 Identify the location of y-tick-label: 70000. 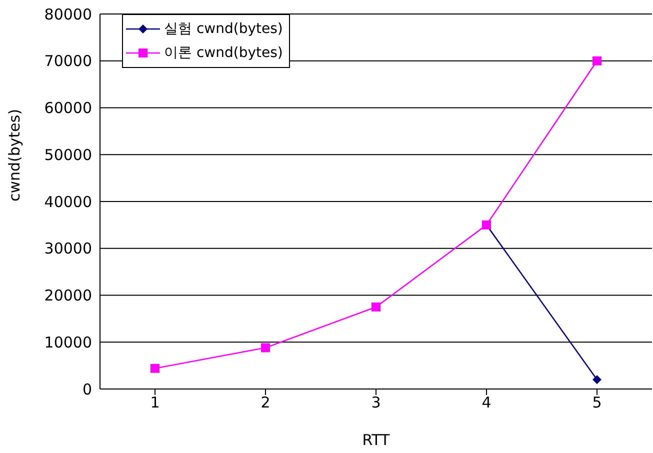
(68, 61).